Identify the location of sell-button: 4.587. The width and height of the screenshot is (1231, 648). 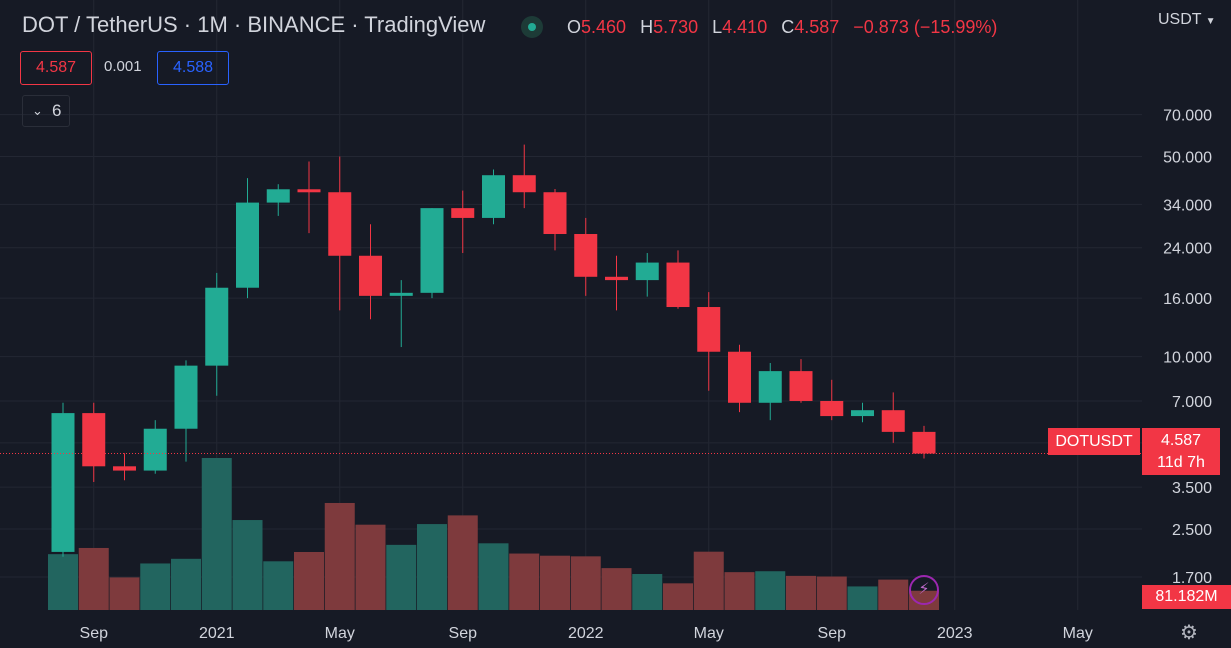
(56, 68).